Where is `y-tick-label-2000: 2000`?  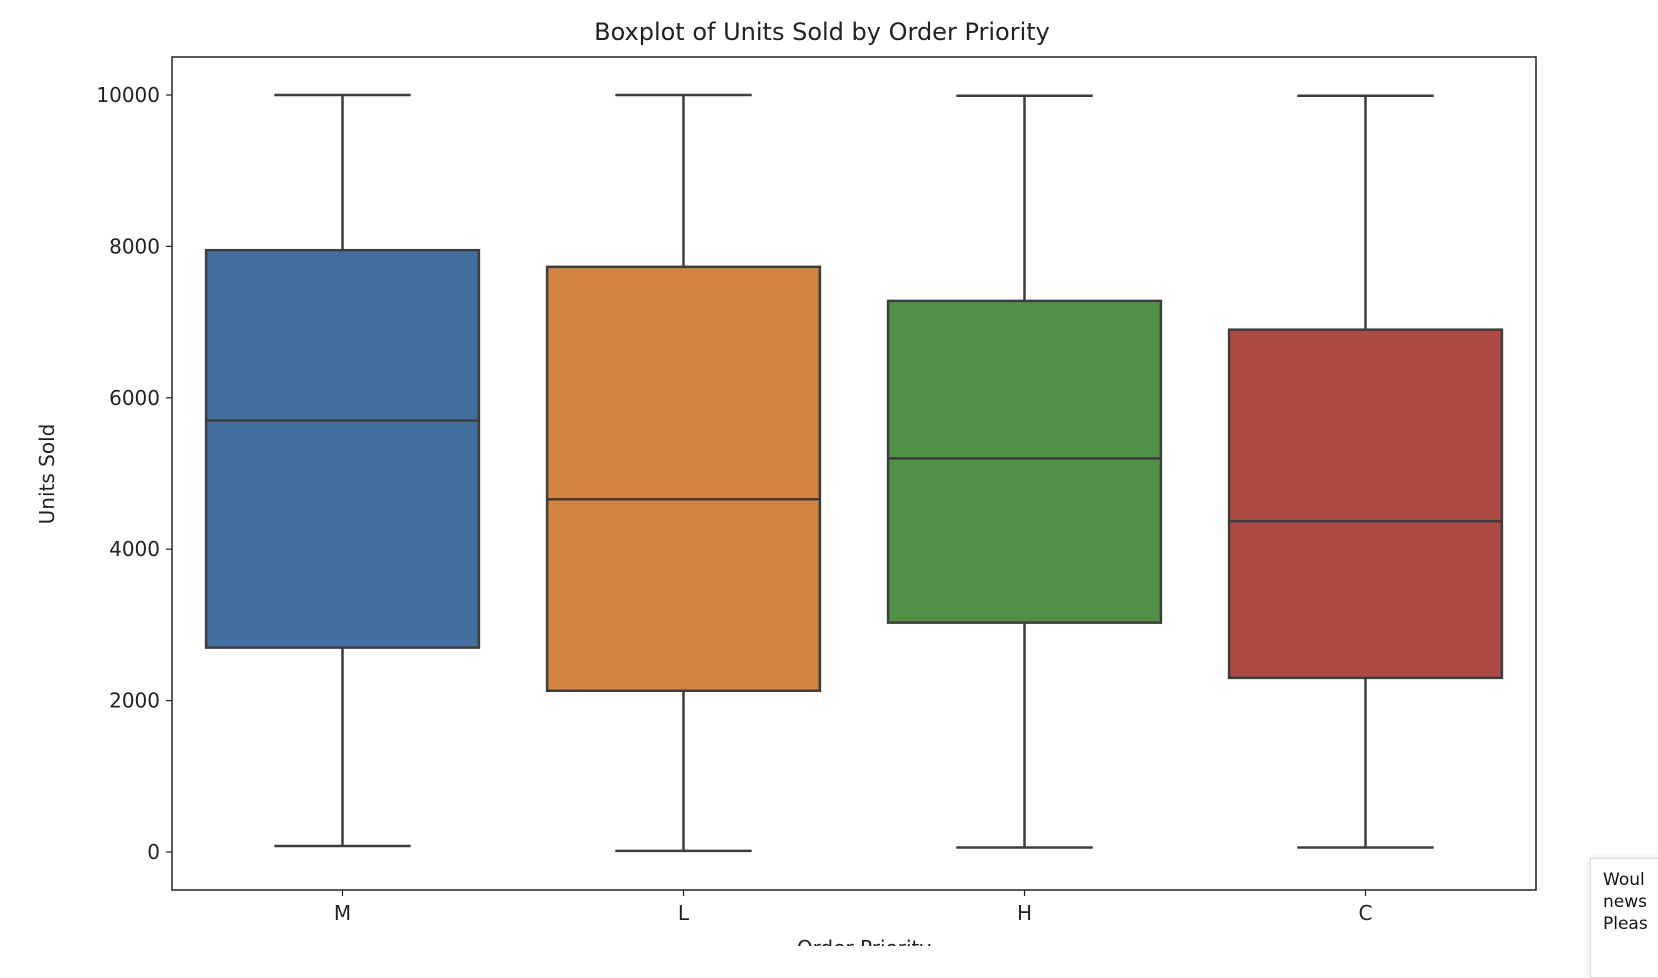 y-tick-label-2000: 2000 is located at coordinates (134, 701).